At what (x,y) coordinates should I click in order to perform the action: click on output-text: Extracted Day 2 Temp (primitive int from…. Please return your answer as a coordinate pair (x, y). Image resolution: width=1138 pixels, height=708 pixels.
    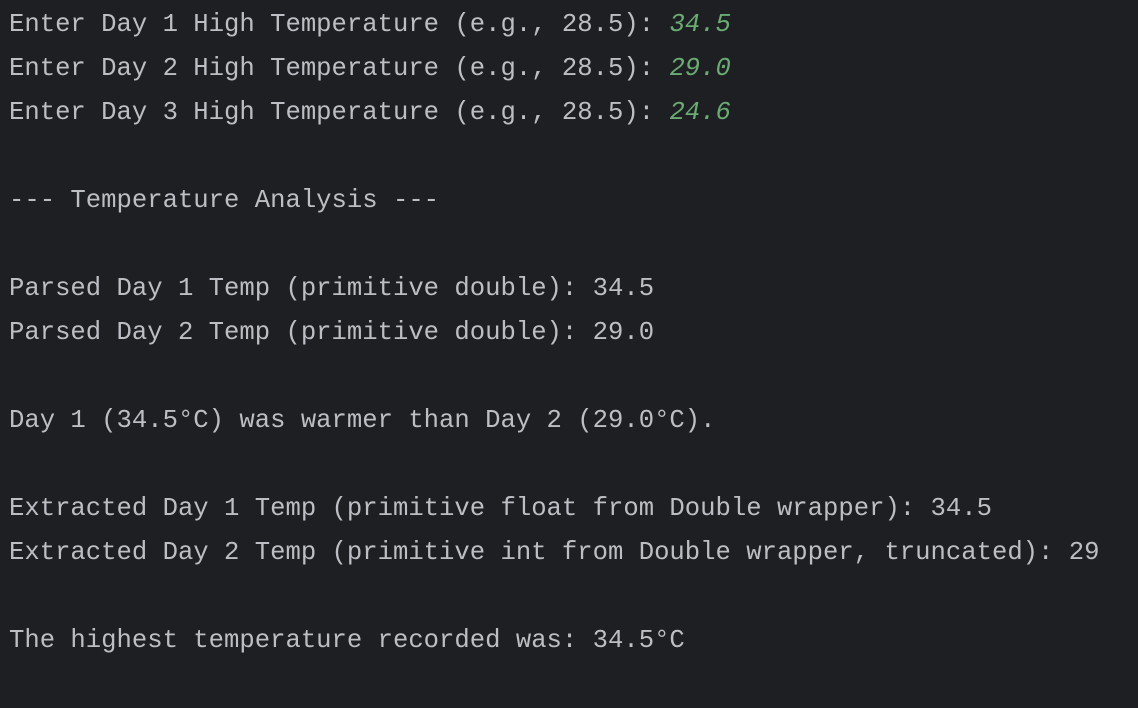
    Looking at the image, I should click on (554, 552).